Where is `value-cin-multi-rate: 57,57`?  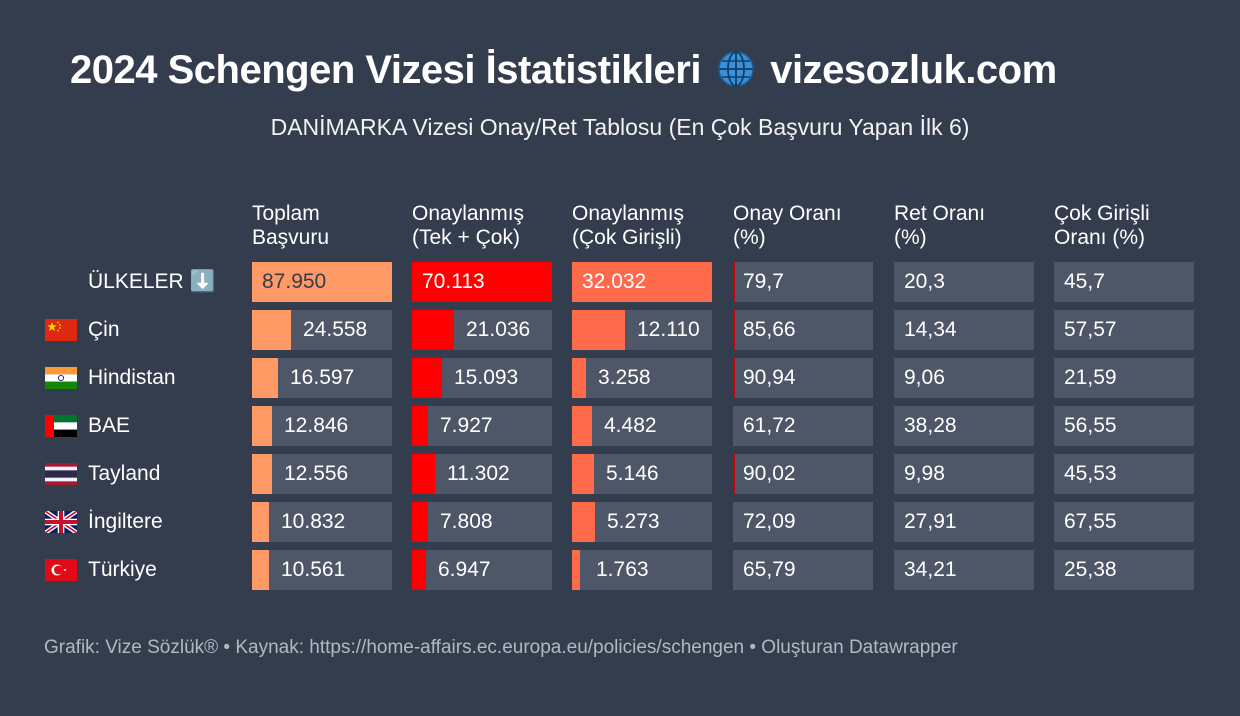 value-cin-multi-rate: 57,57 is located at coordinates (1090, 329).